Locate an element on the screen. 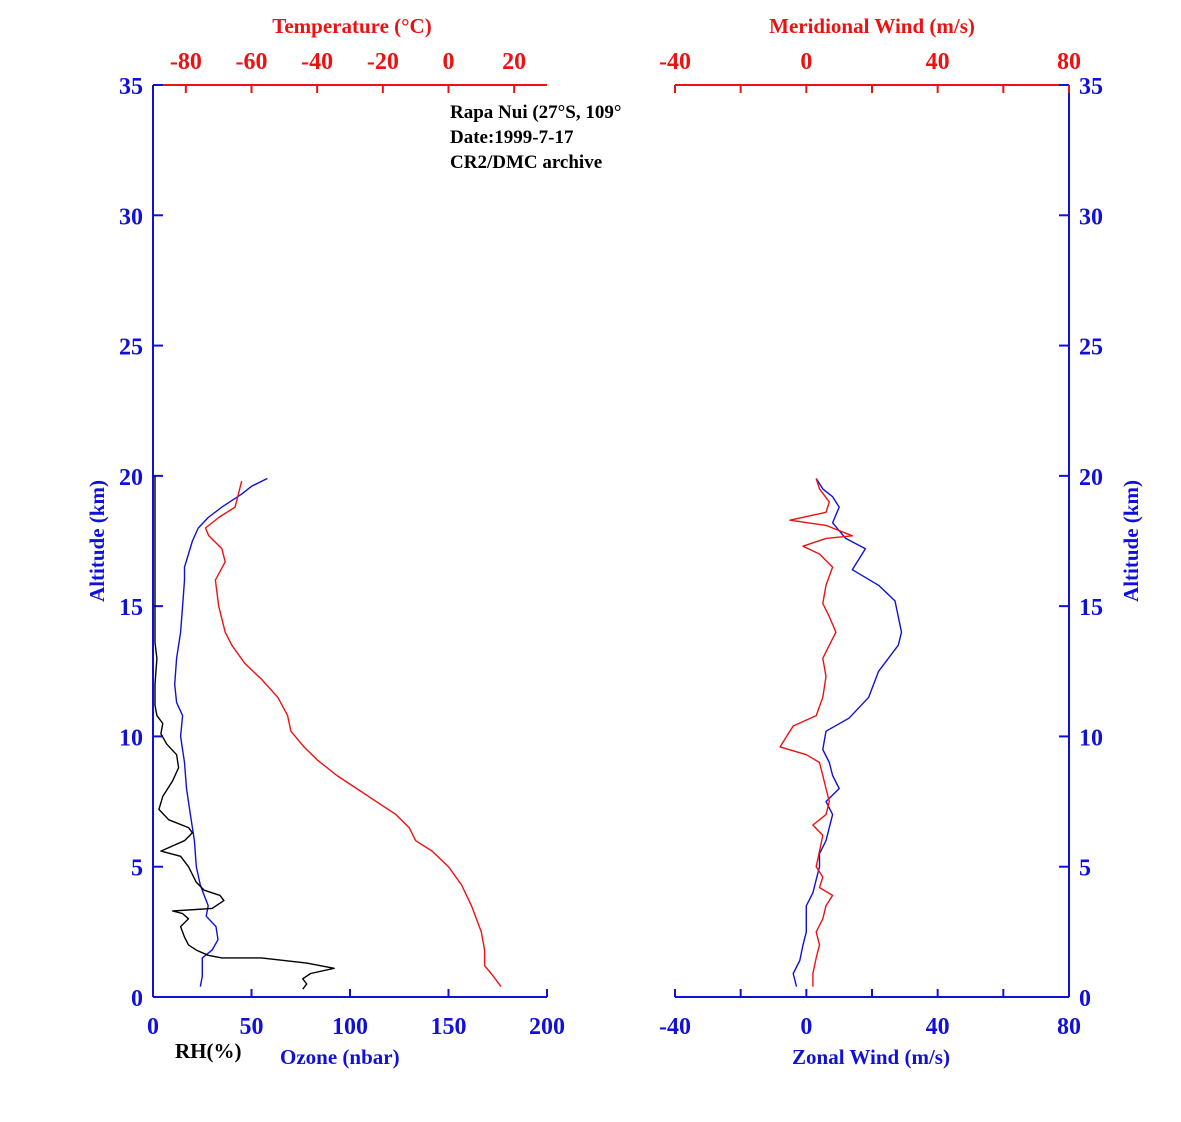 The image size is (1181, 1122). left-altitude-tick-label: 5 is located at coordinates (137, 869).